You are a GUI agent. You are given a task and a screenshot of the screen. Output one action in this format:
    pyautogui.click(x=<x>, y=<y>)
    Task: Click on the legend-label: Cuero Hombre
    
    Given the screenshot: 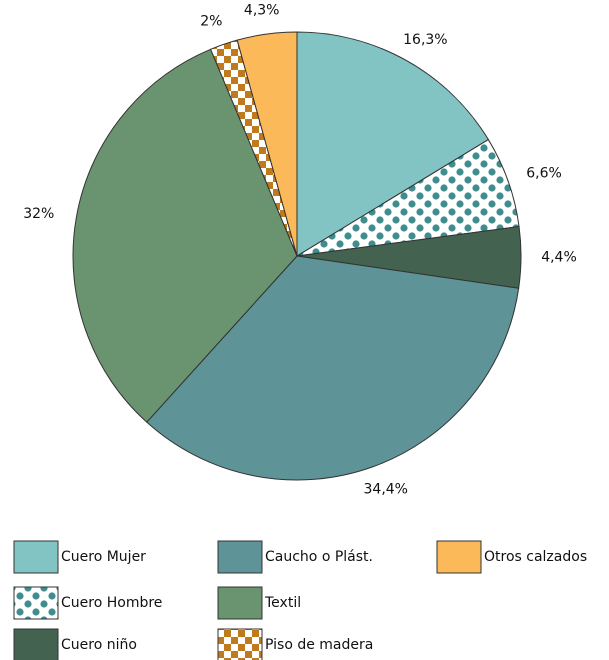 What is the action you would take?
    pyautogui.click(x=111, y=603)
    